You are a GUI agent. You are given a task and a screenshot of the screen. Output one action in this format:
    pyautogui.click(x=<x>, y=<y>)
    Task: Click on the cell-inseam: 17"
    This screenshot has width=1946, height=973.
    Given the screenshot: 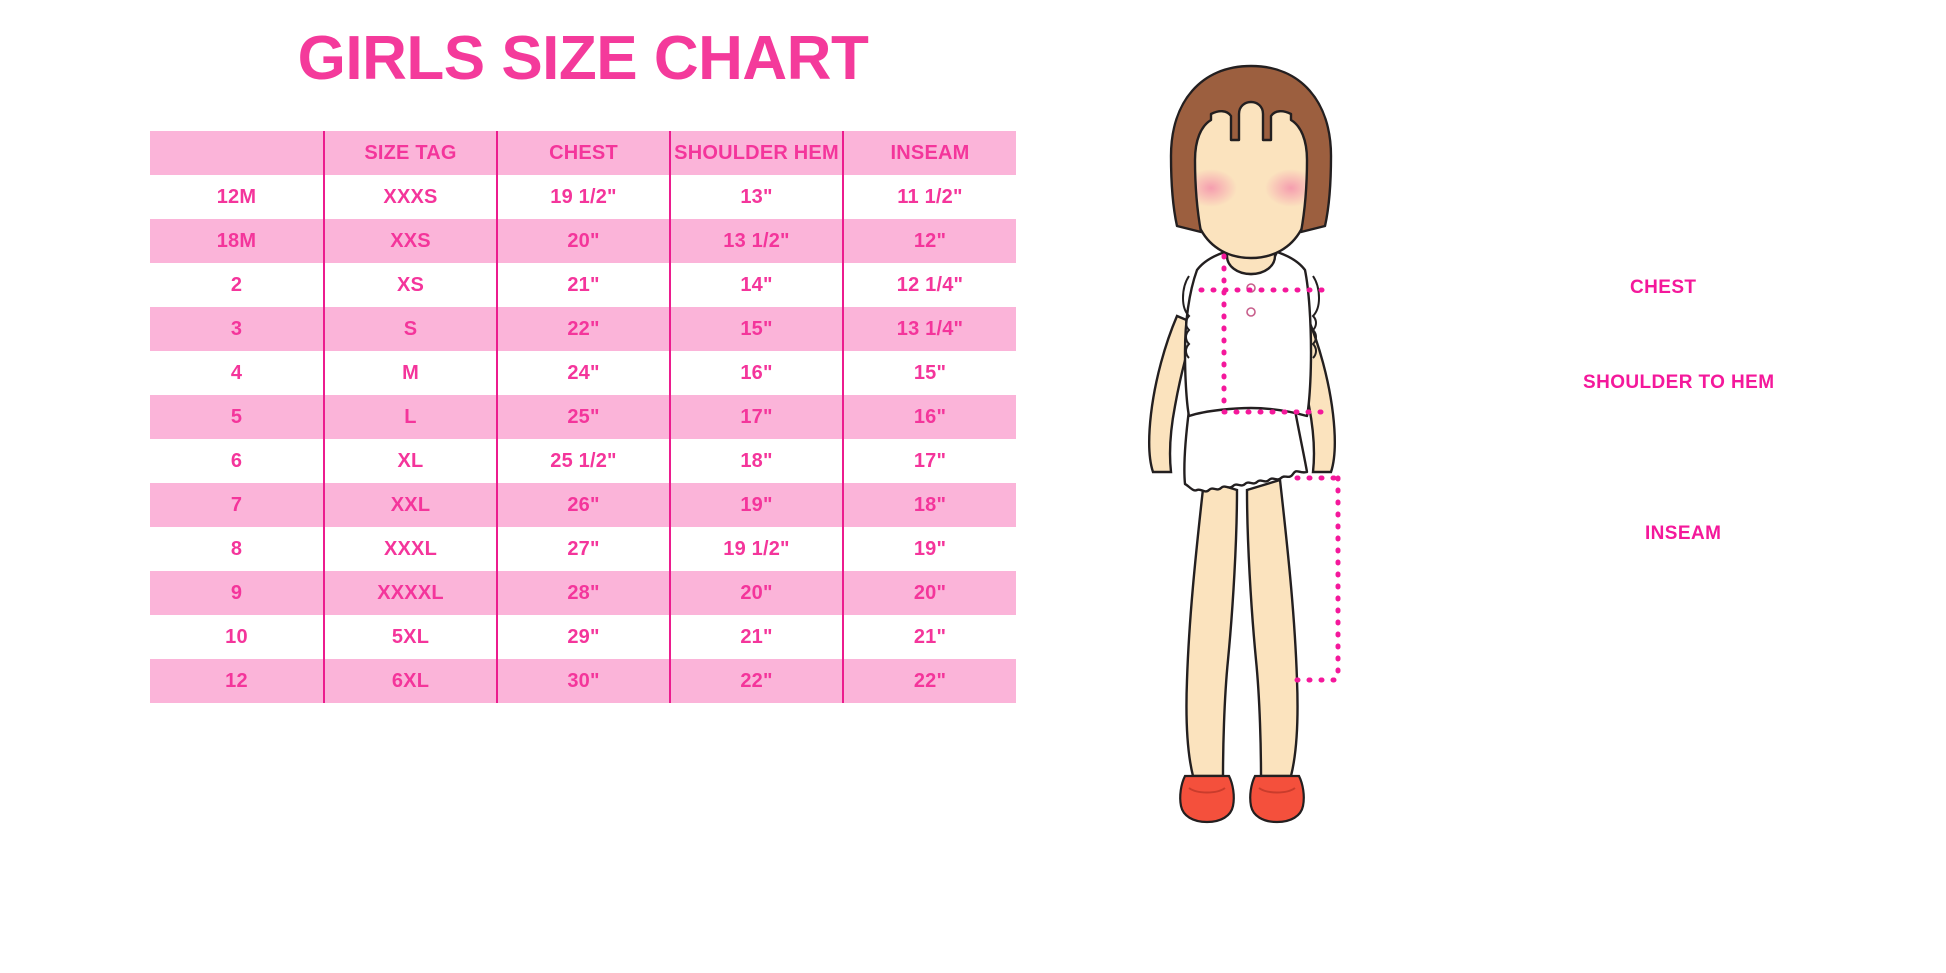 What is the action you would take?
    pyautogui.click(x=929, y=461)
    